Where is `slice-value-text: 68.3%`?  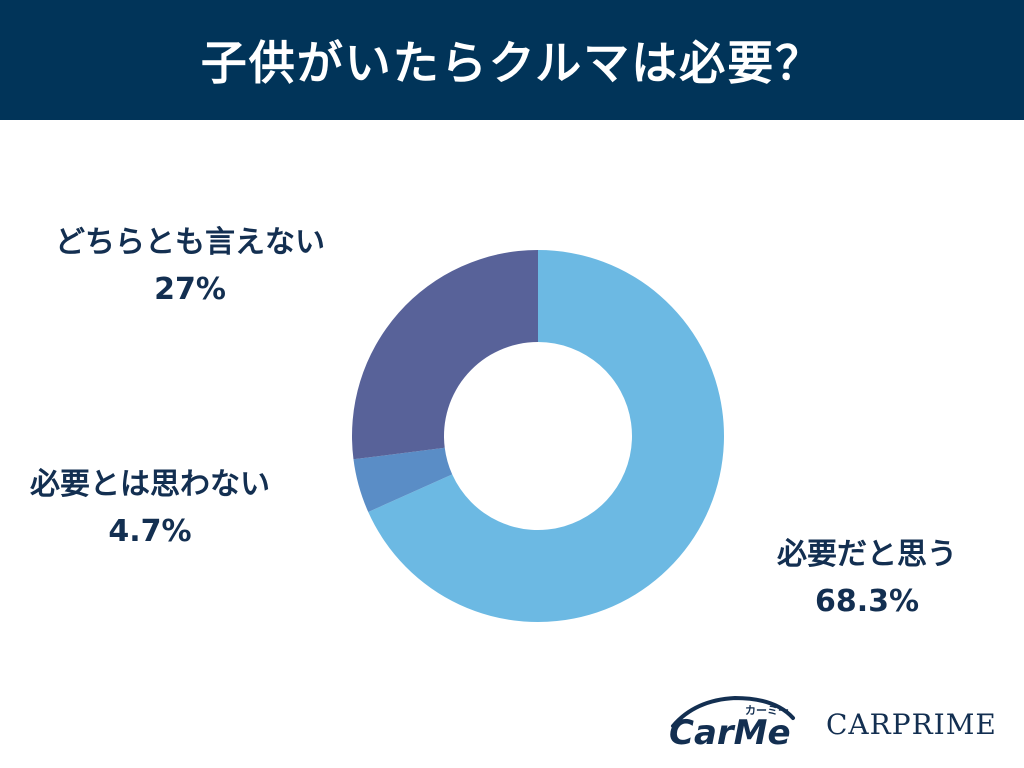
slice-value-text: 68.3% is located at coordinates (867, 601).